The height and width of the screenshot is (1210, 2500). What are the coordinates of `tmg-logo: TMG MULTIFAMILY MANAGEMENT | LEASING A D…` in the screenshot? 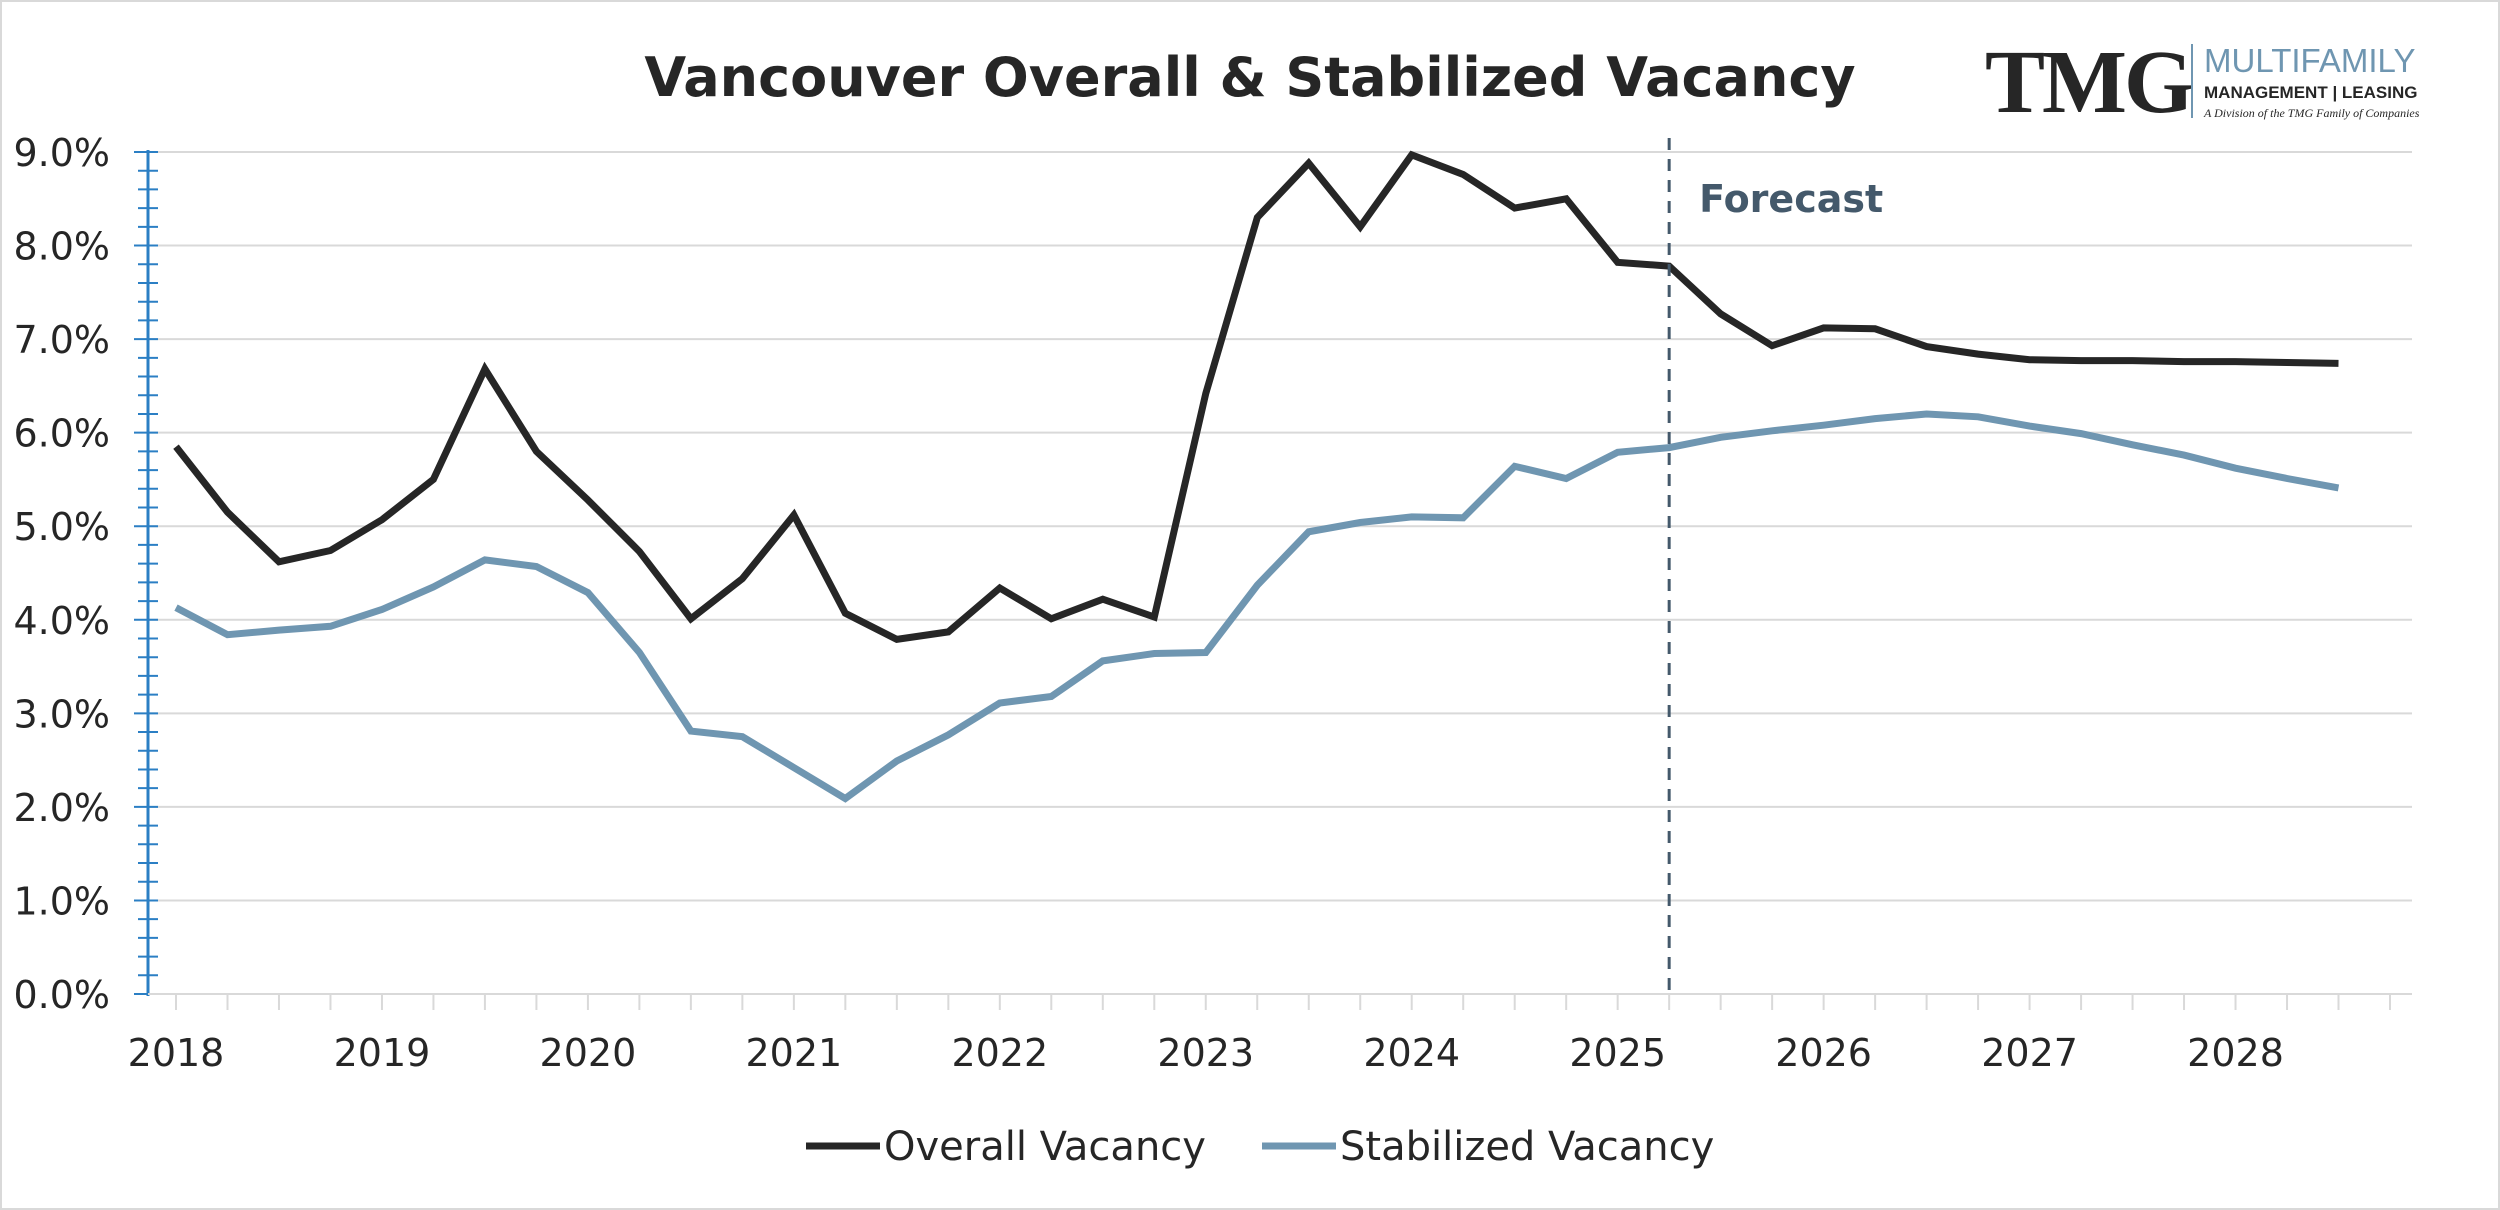 It's located at (2202, 82).